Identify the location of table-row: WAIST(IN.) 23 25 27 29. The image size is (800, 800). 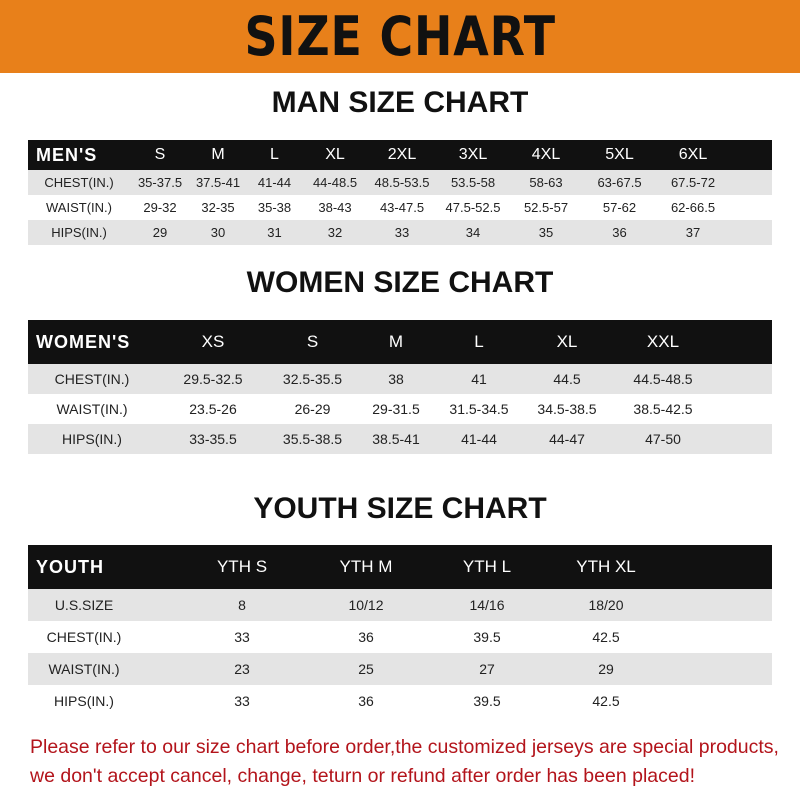
(400, 669).